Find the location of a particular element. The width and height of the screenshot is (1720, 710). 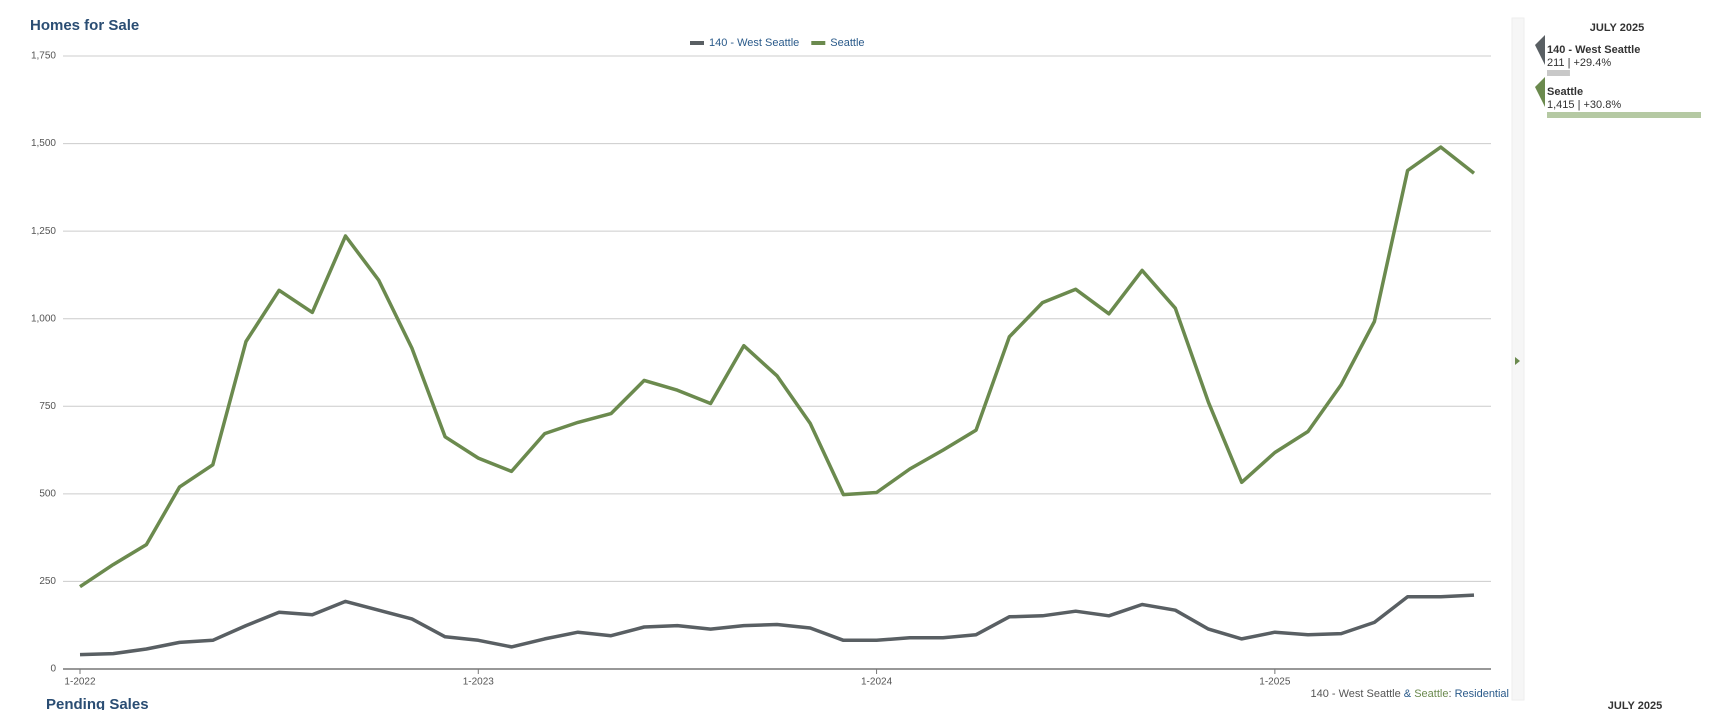

y-tick-label: 750 is located at coordinates (47, 406).